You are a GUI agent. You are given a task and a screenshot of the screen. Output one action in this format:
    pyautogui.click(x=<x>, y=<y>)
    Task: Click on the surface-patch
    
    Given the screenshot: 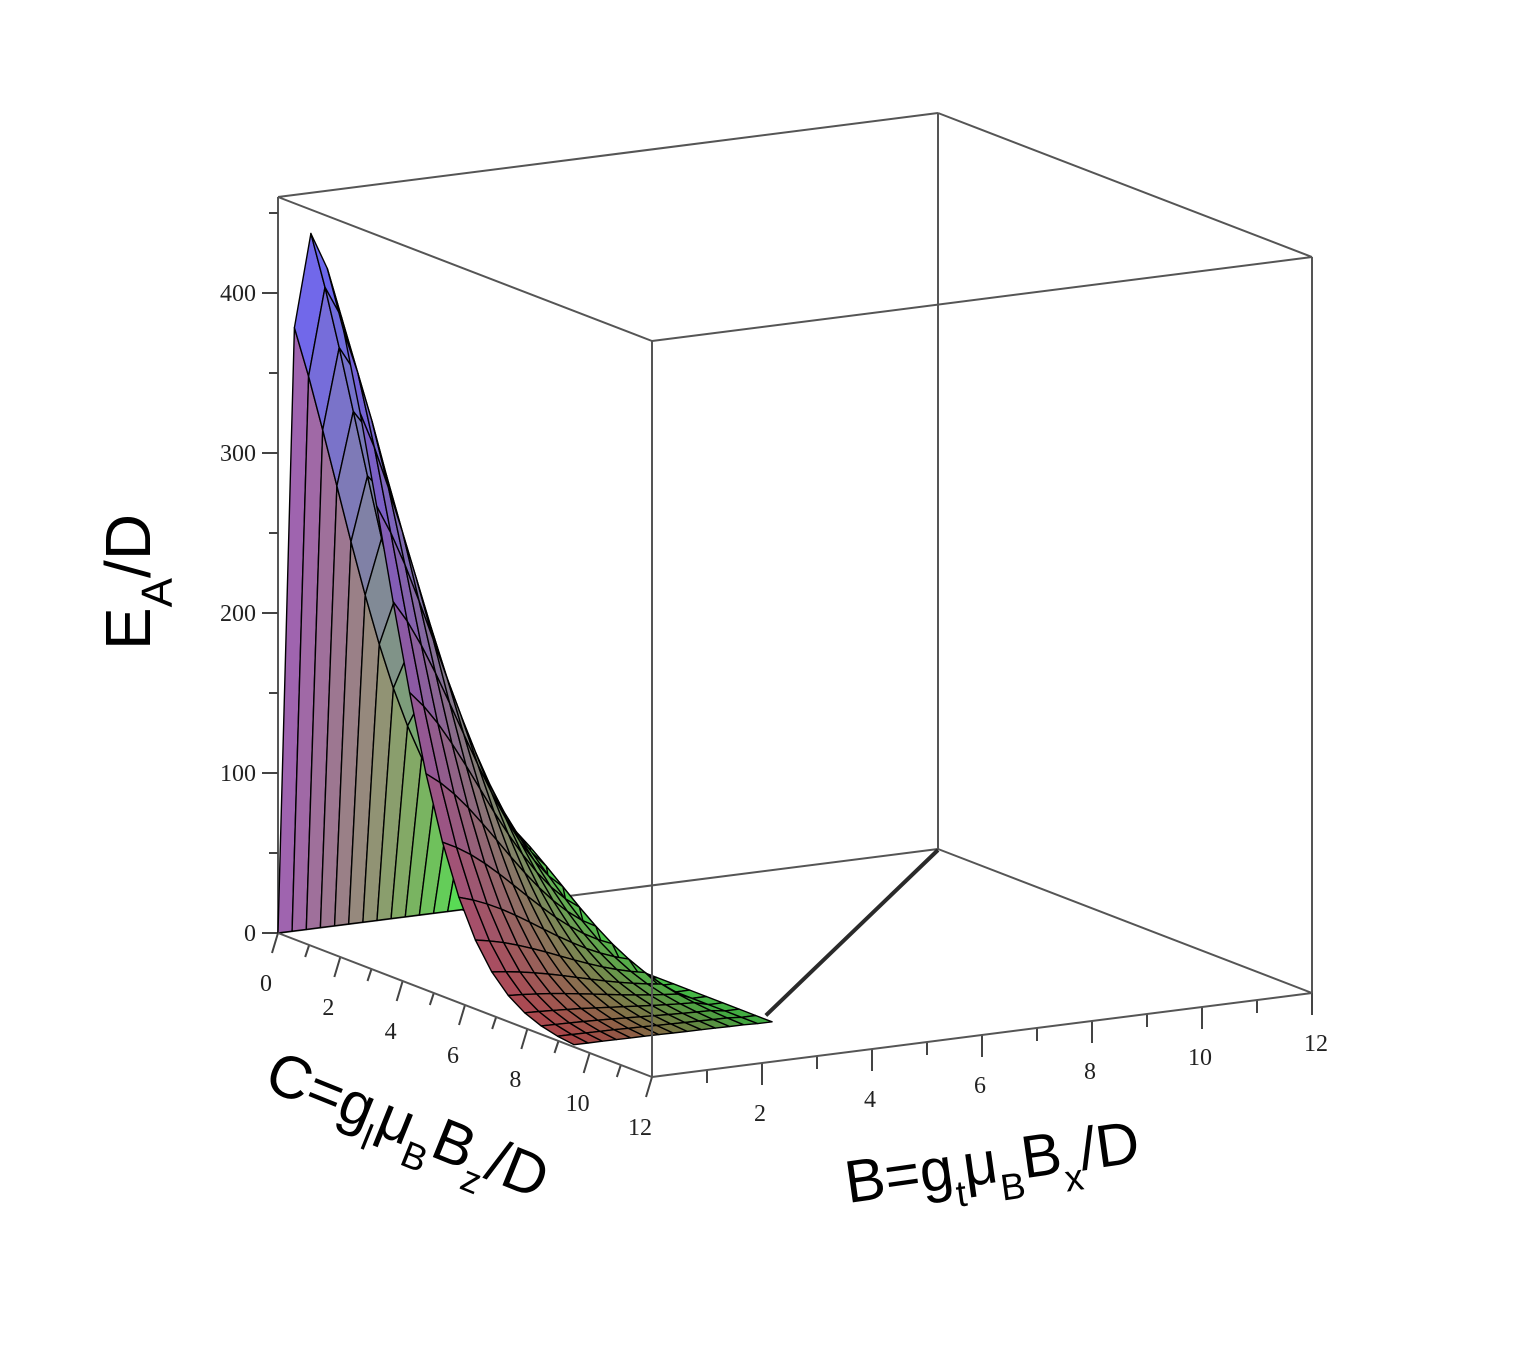 What is the action you would take?
    pyautogui.click(x=756, y=1019)
    